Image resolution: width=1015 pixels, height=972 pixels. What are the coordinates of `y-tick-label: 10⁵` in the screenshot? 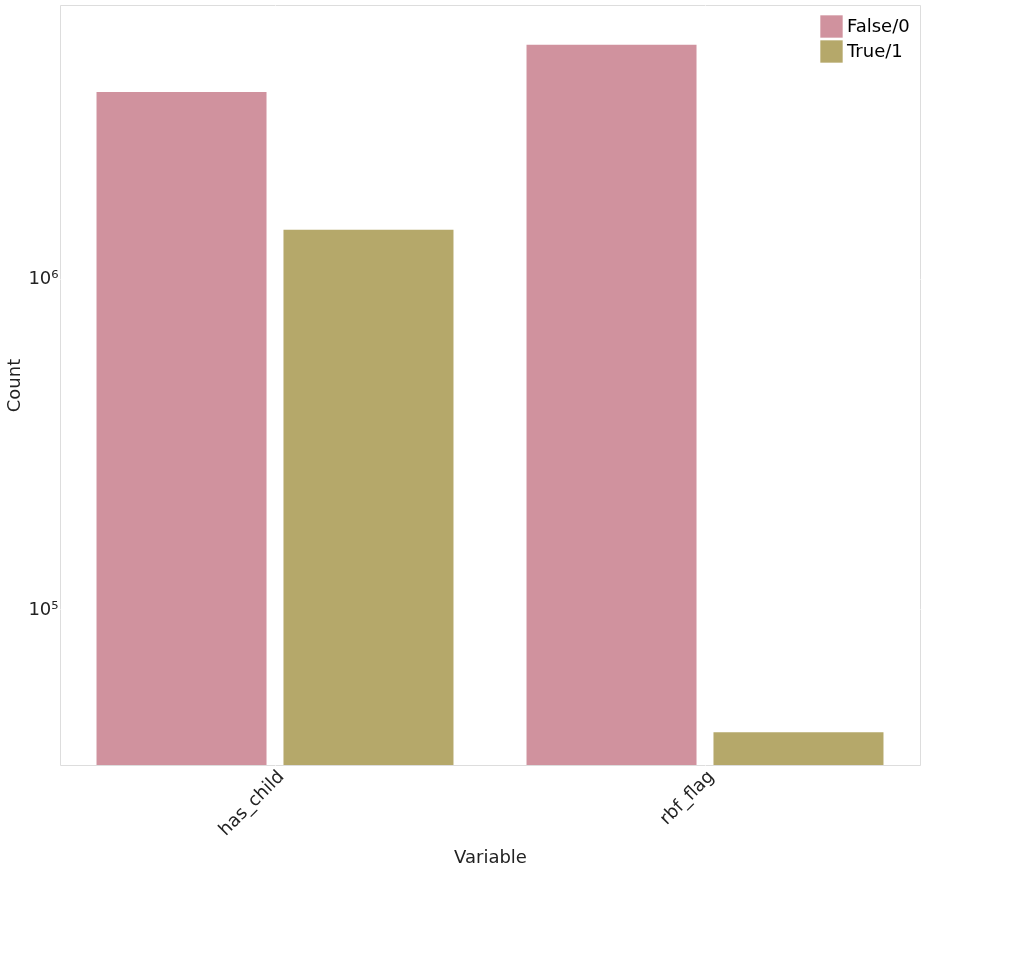 It's located at (43, 608).